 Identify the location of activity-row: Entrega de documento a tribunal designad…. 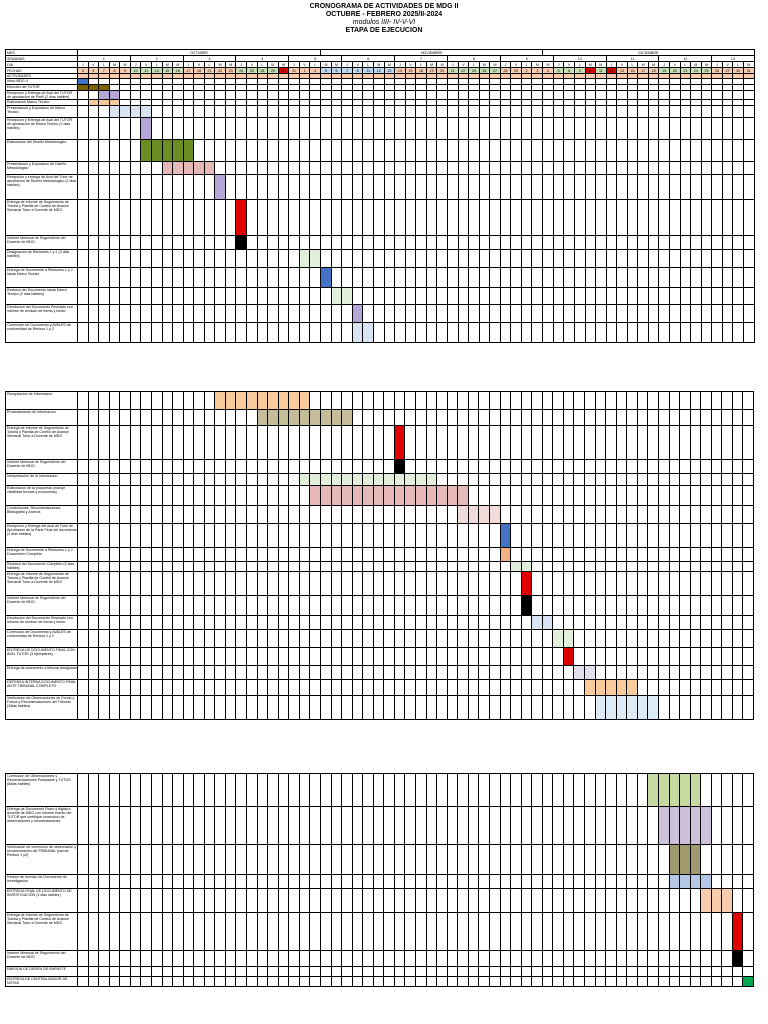
(379, 672).